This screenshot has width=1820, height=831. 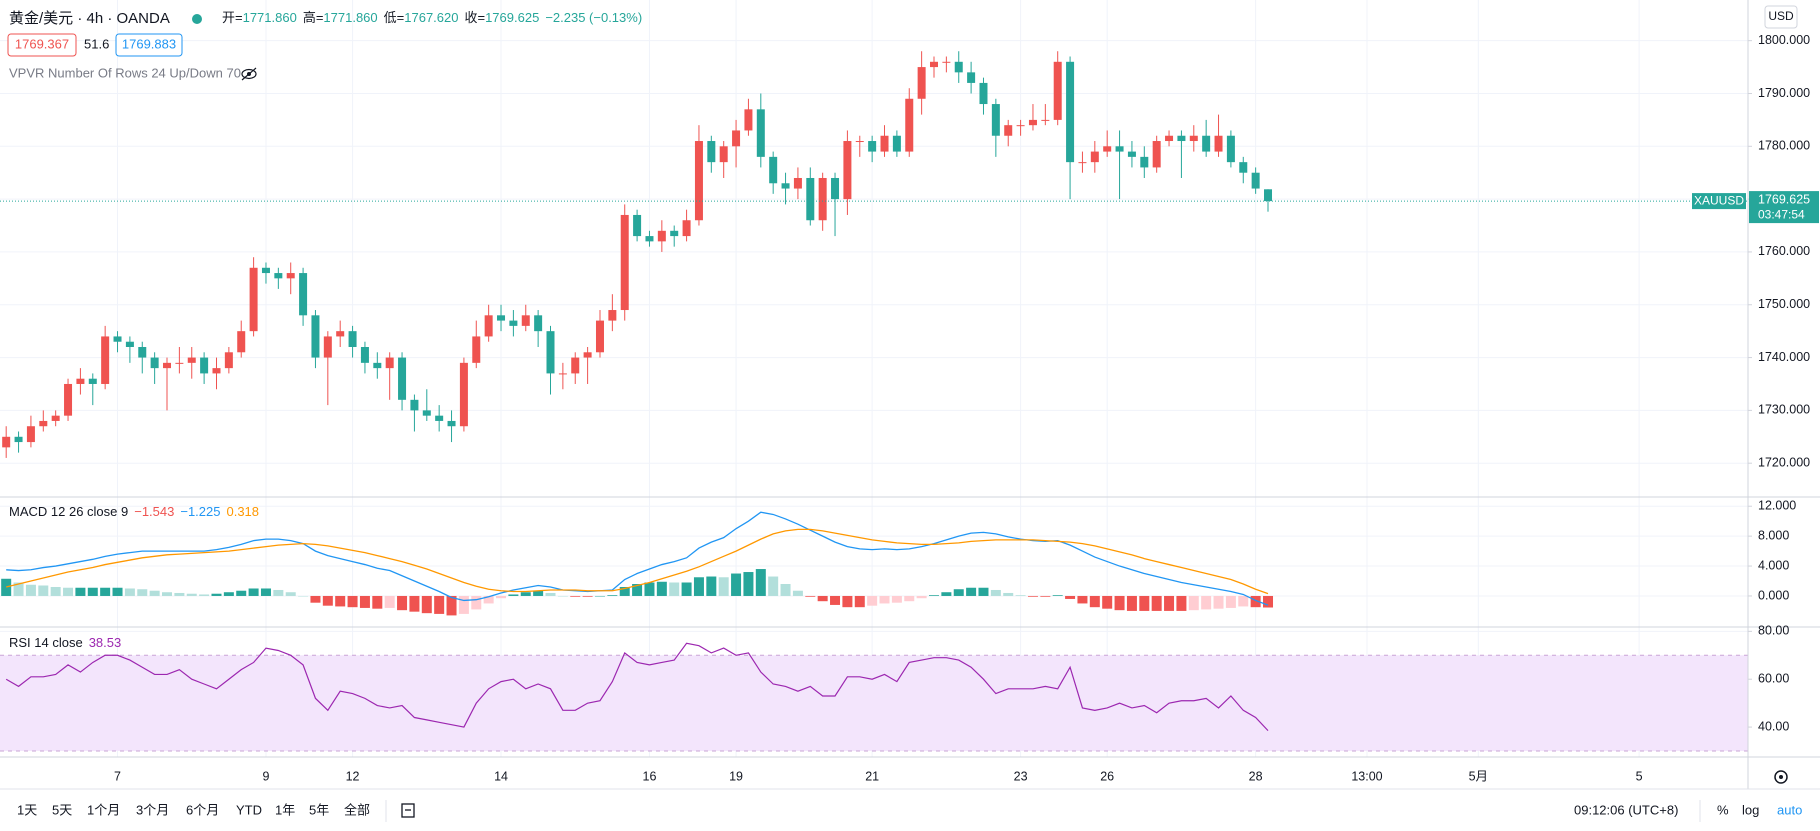 What do you see at coordinates (474, 17) in the screenshot?
I see `ohlc-key: 收=` at bounding box center [474, 17].